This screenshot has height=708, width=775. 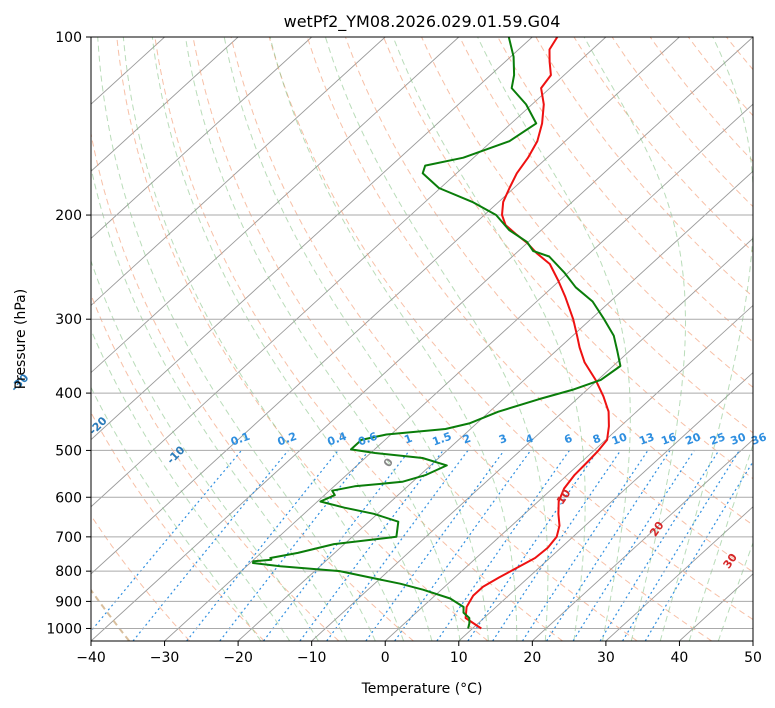 I want to click on x-tick-label: 0, so click(x=385, y=658).